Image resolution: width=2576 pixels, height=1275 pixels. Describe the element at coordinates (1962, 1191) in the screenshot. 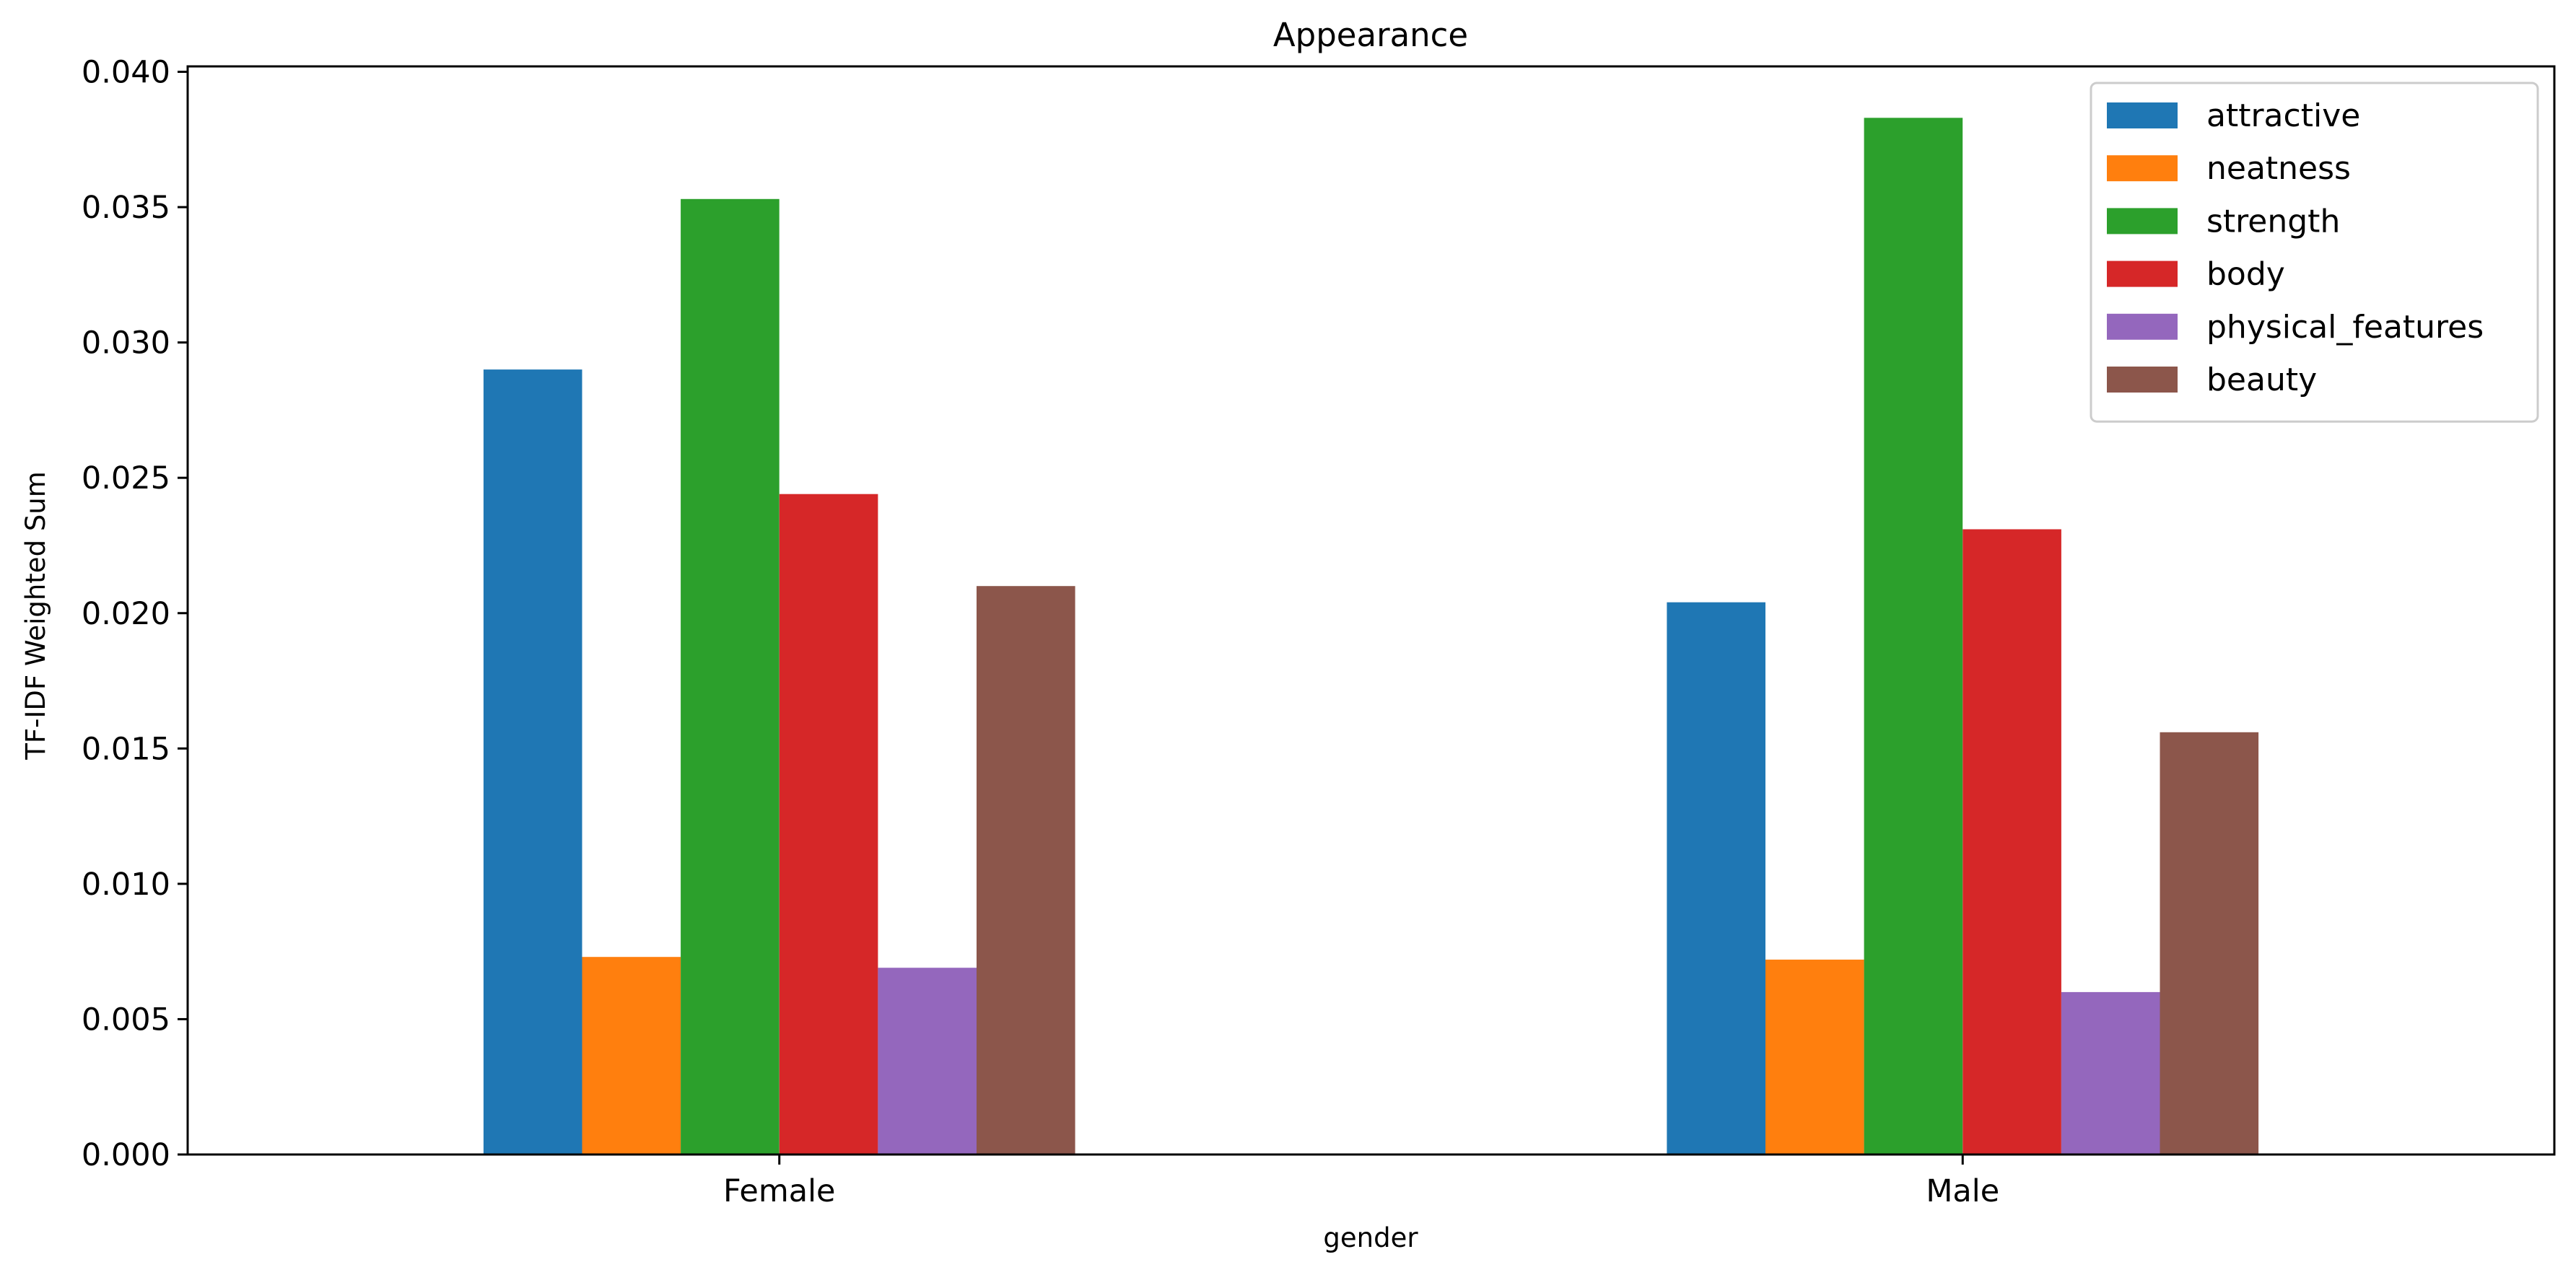

I see `x-tick-label-male: Male` at that location.